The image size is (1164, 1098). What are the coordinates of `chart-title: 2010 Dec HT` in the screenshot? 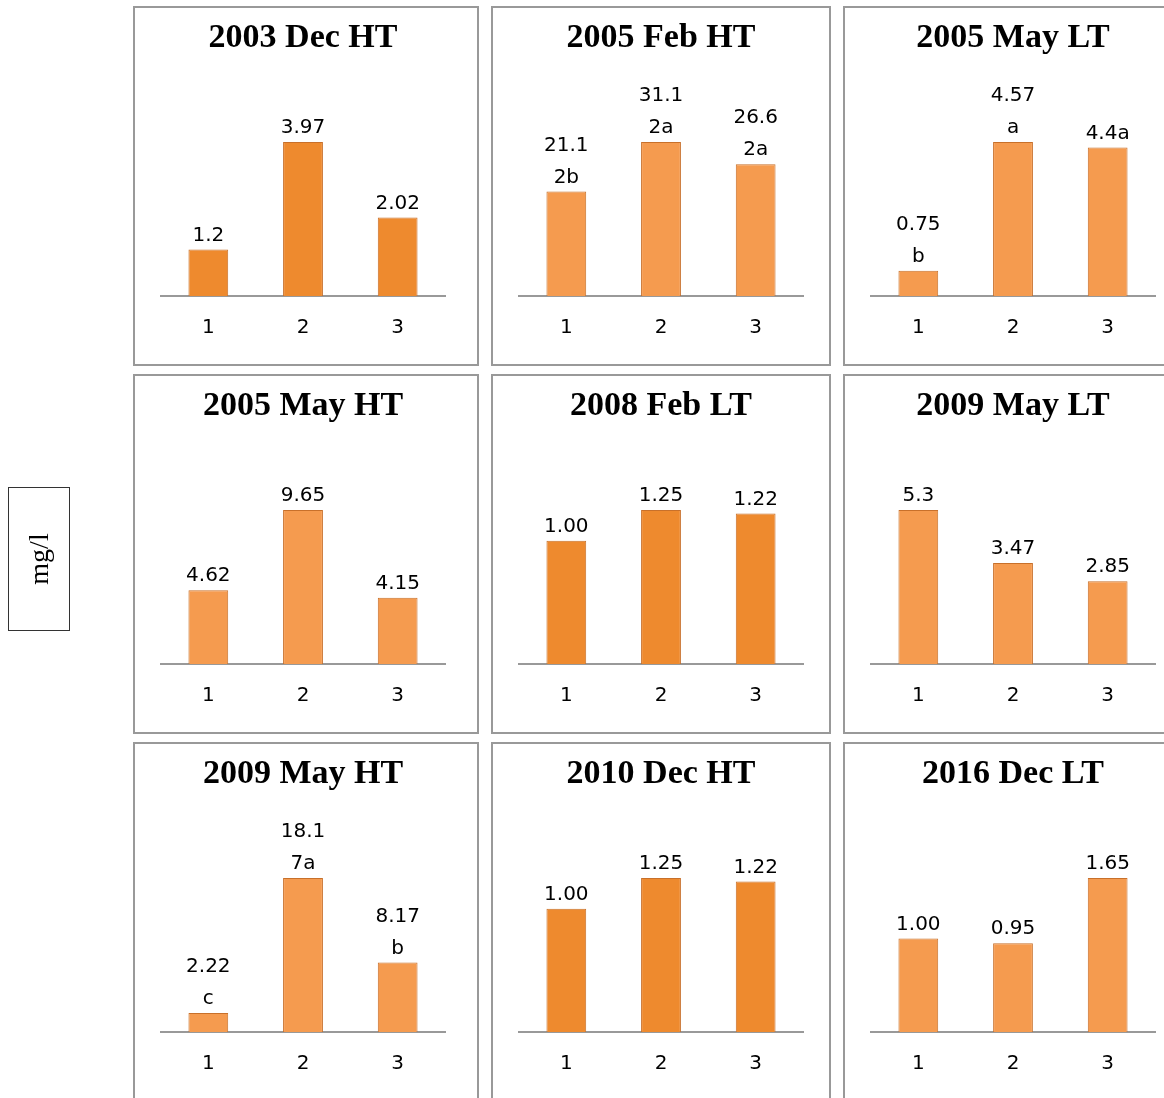 It's located at (661, 772).